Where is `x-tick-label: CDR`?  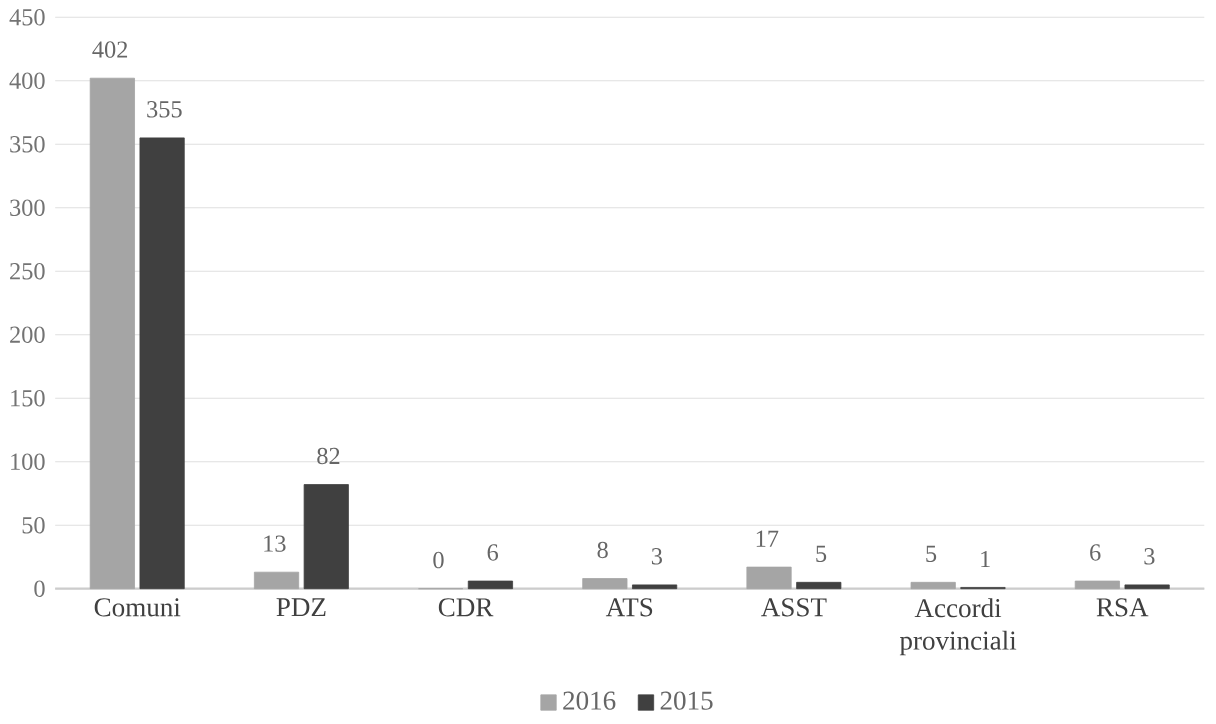 x-tick-label: CDR is located at coordinates (466, 607).